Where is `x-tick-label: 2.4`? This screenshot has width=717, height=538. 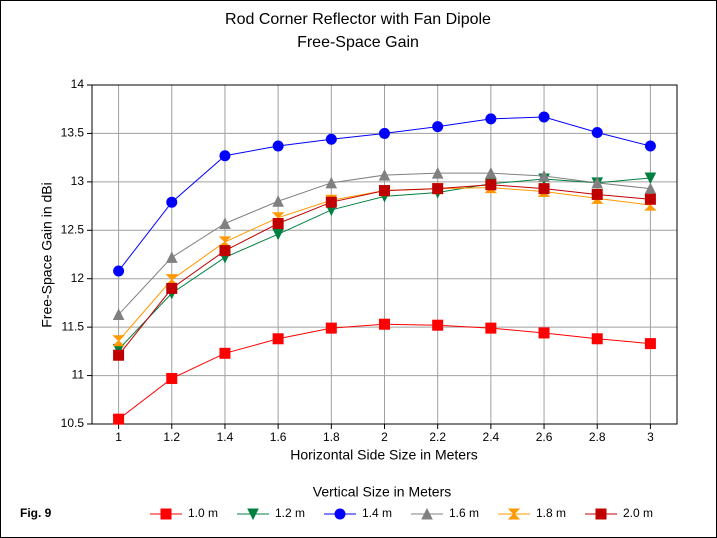 x-tick-label: 2.4 is located at coordinates (491, 437).